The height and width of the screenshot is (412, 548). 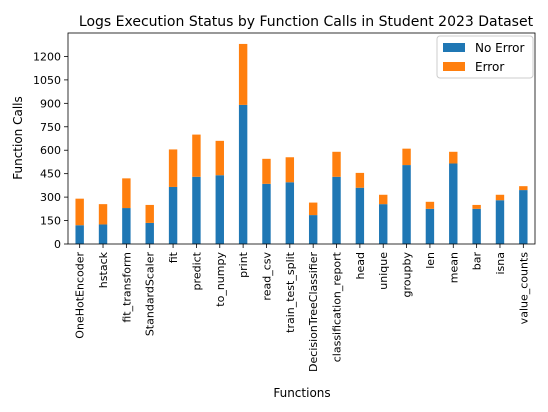 I want to click on x-tick-label: predict, so click(x=196, y=270).